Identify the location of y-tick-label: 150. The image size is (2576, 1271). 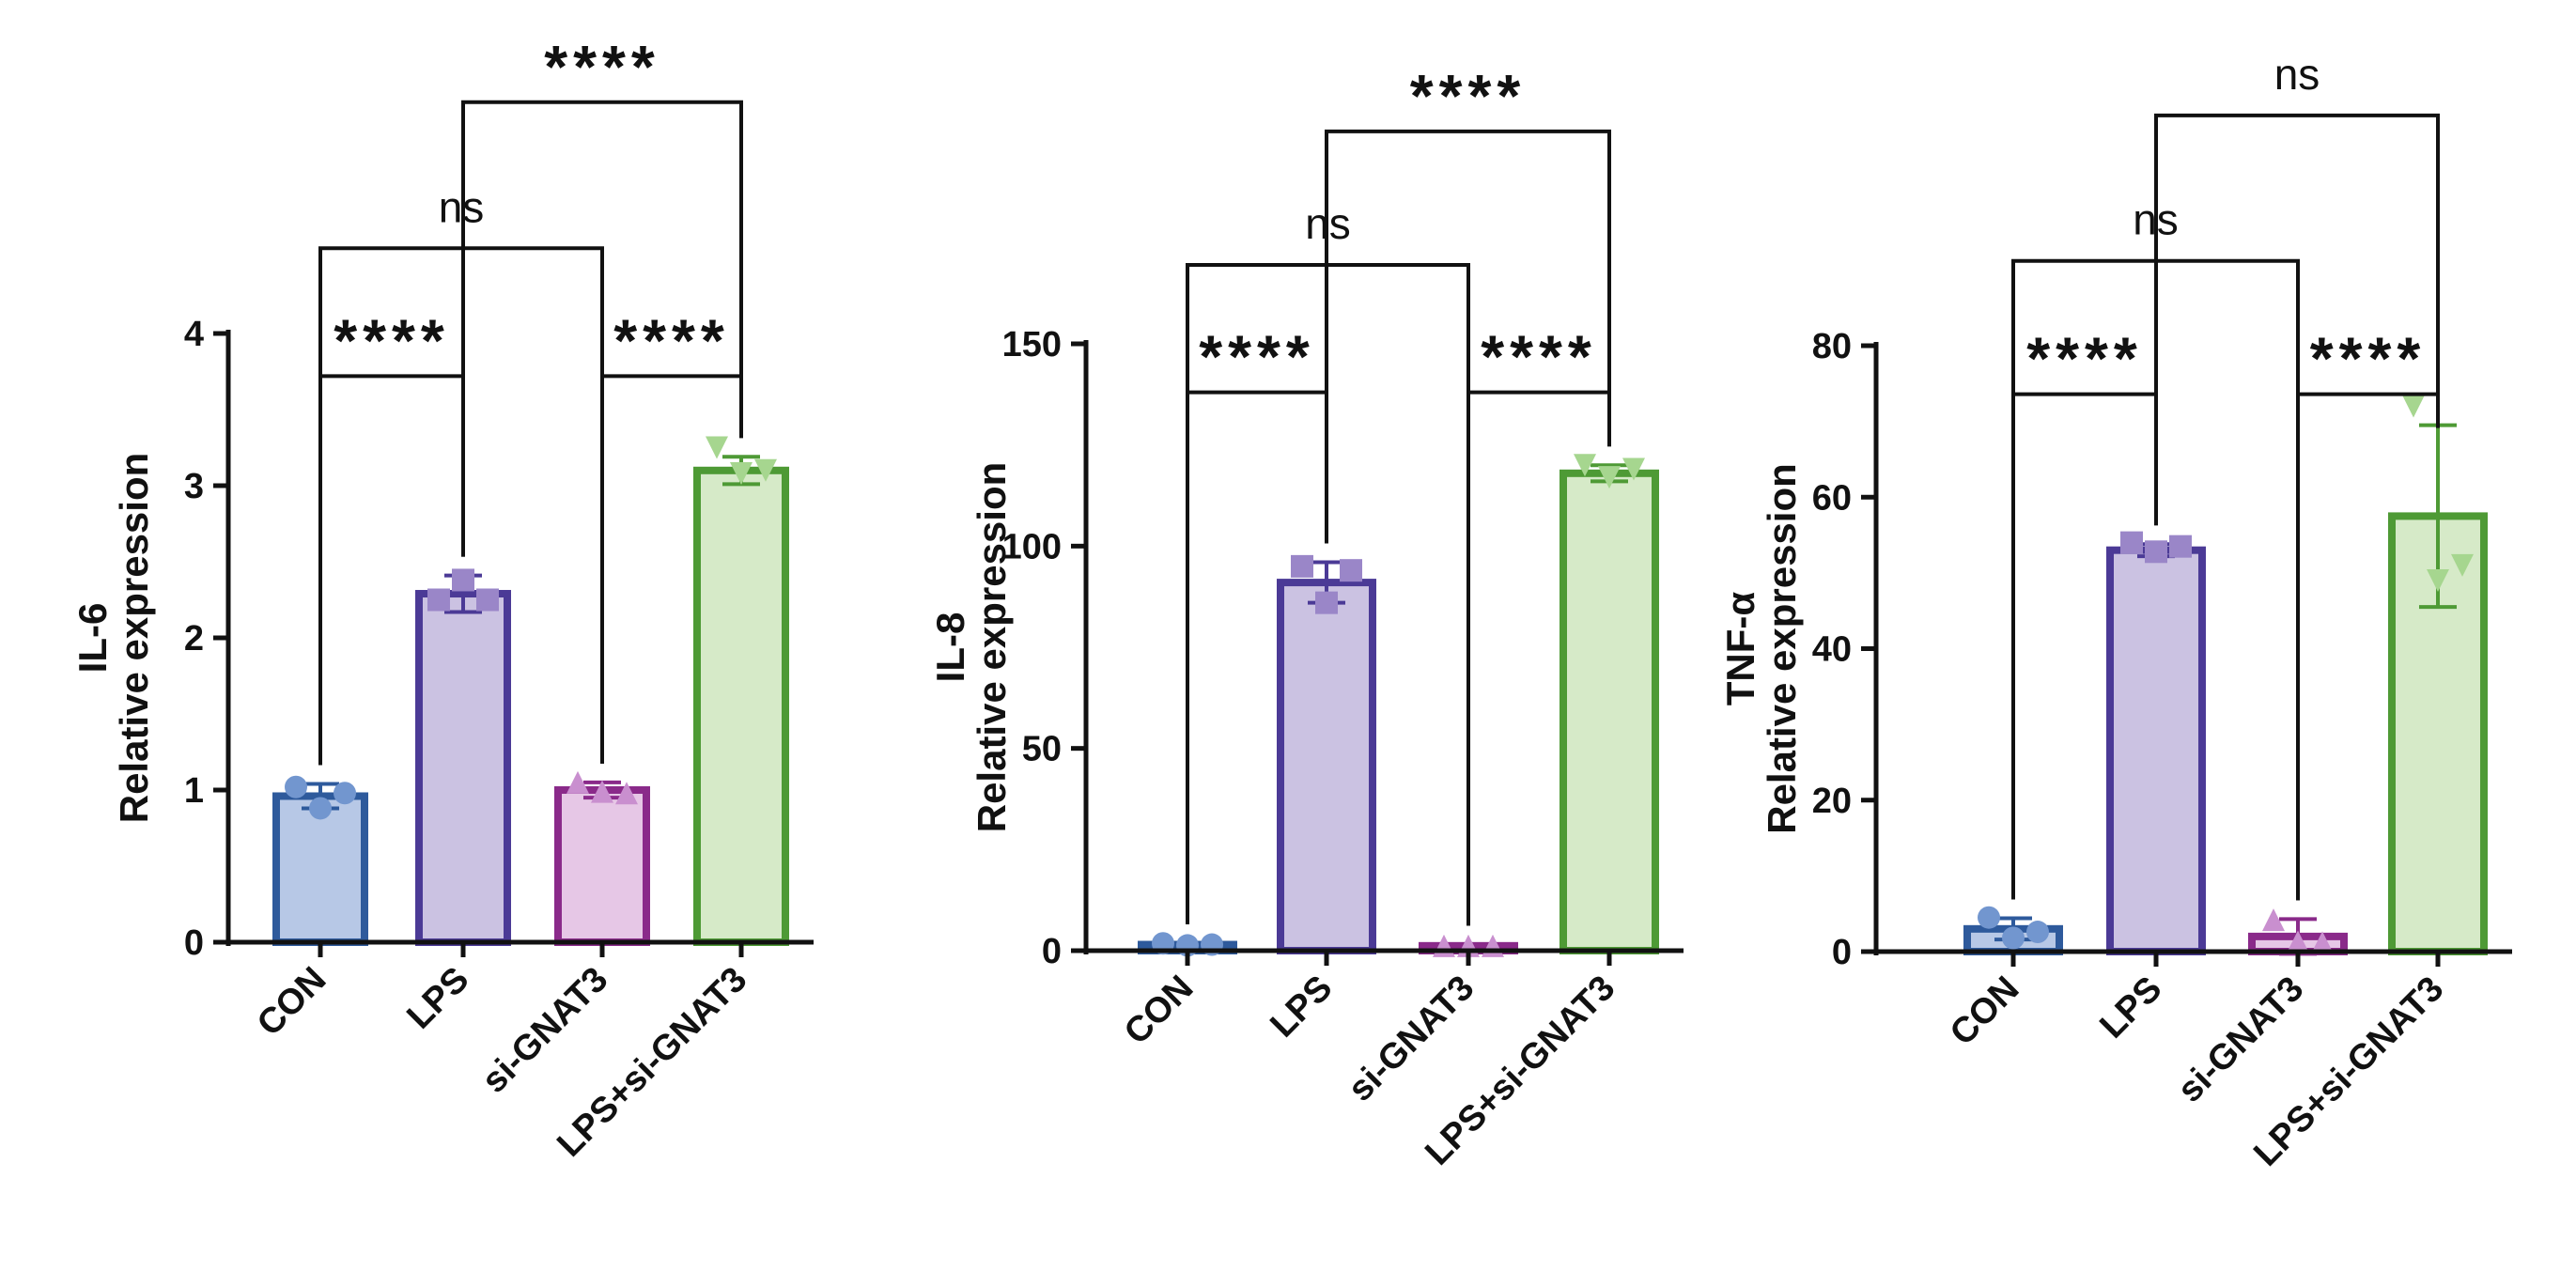
(1032, 344).